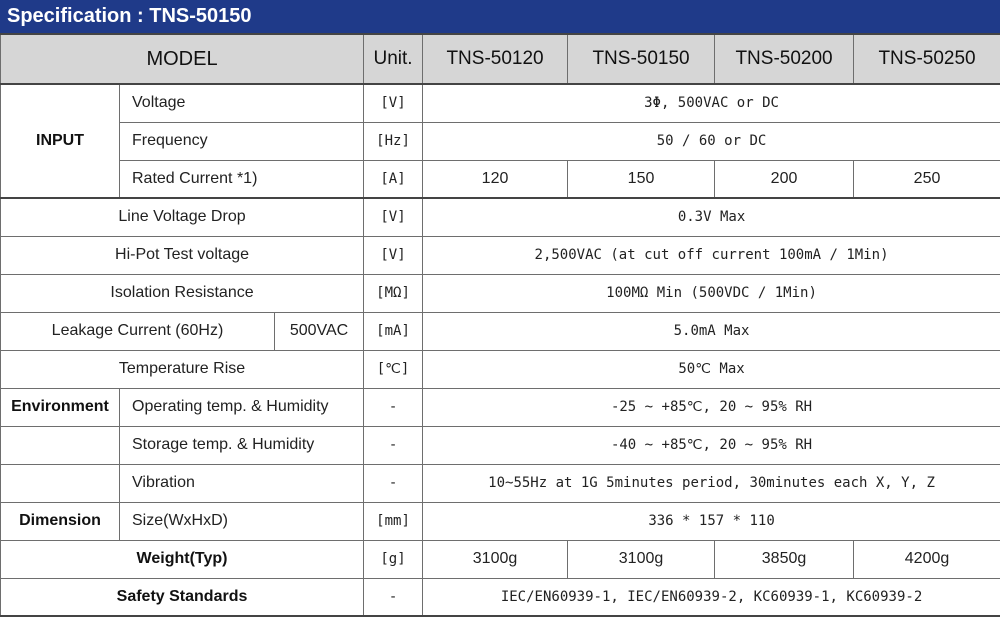  I want to click on group-input: INPUT, so click(60, 141).